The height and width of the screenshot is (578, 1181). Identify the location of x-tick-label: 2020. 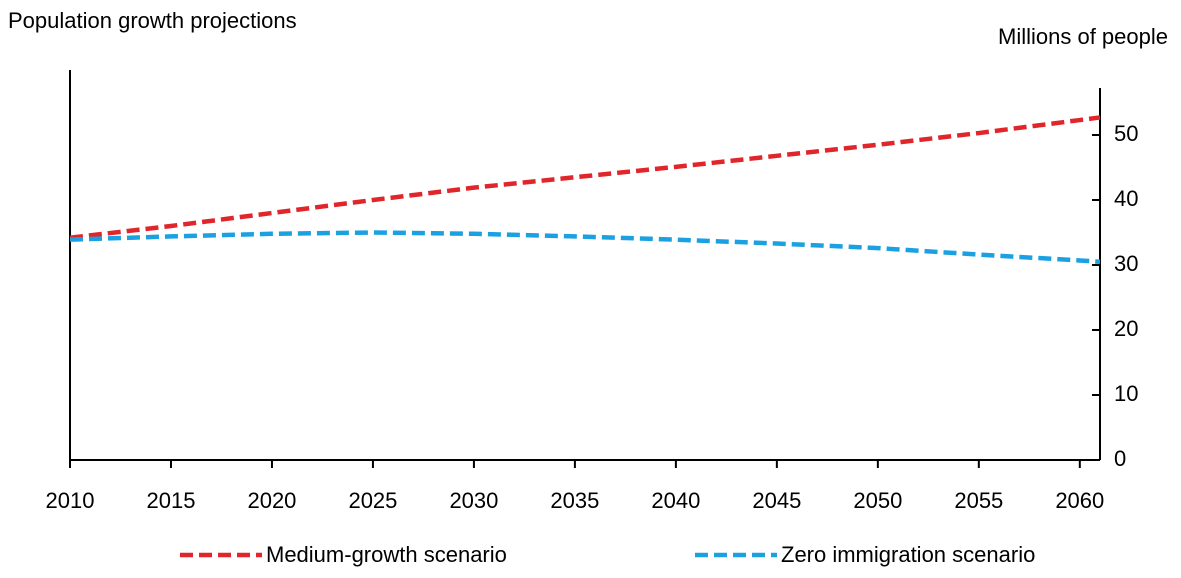
(271, 500).